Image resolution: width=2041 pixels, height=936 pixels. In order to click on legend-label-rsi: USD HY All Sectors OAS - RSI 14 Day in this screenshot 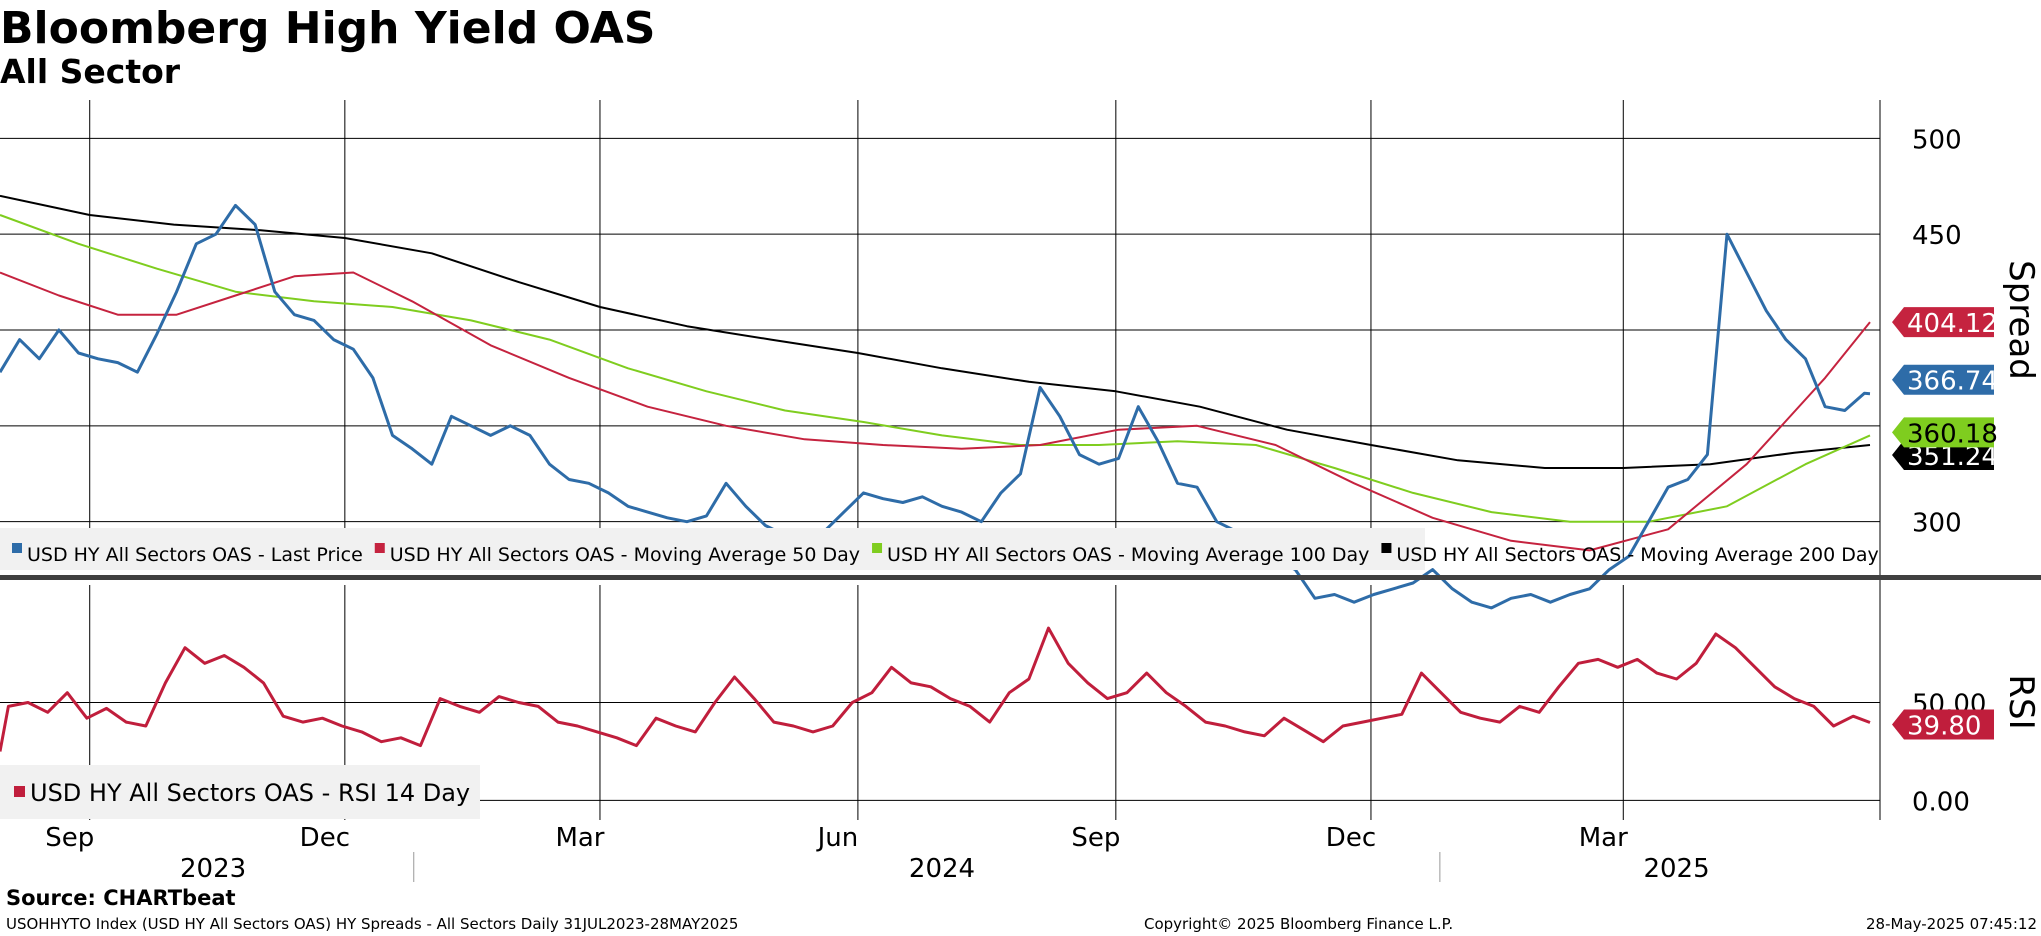, I will do `click(250, 793)`.